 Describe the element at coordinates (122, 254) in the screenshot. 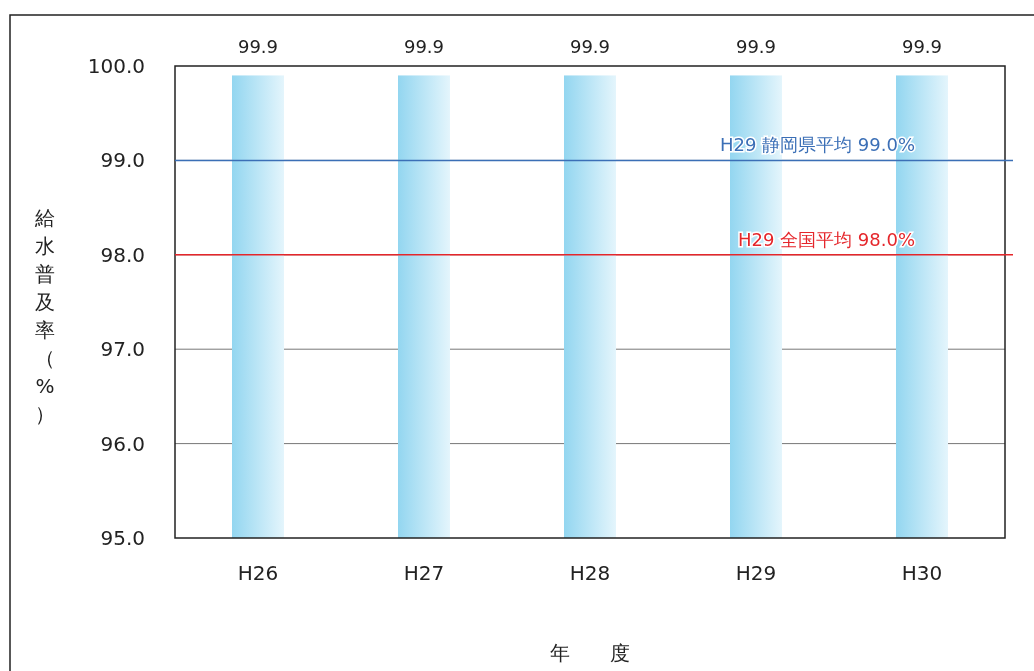

I see `y-tick-label: 98.0` at that location.